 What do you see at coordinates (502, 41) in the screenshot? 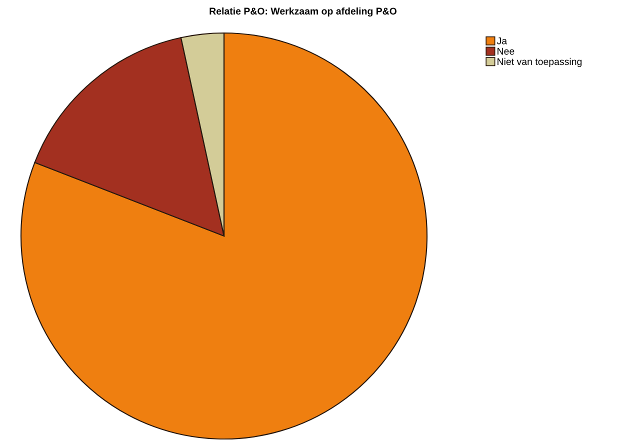
I see `legend-label: Ja` at bounding box center [502, 41].